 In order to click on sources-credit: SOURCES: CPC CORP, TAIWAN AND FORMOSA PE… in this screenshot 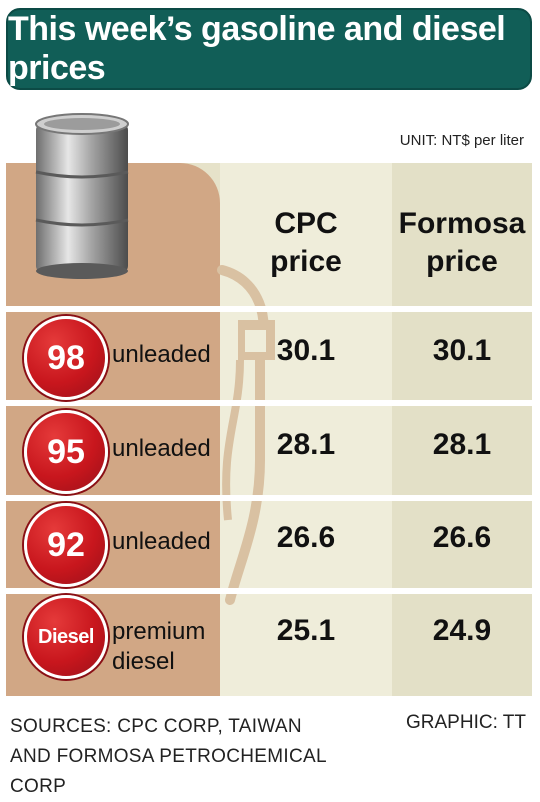, I will do `click(168, 756)`.